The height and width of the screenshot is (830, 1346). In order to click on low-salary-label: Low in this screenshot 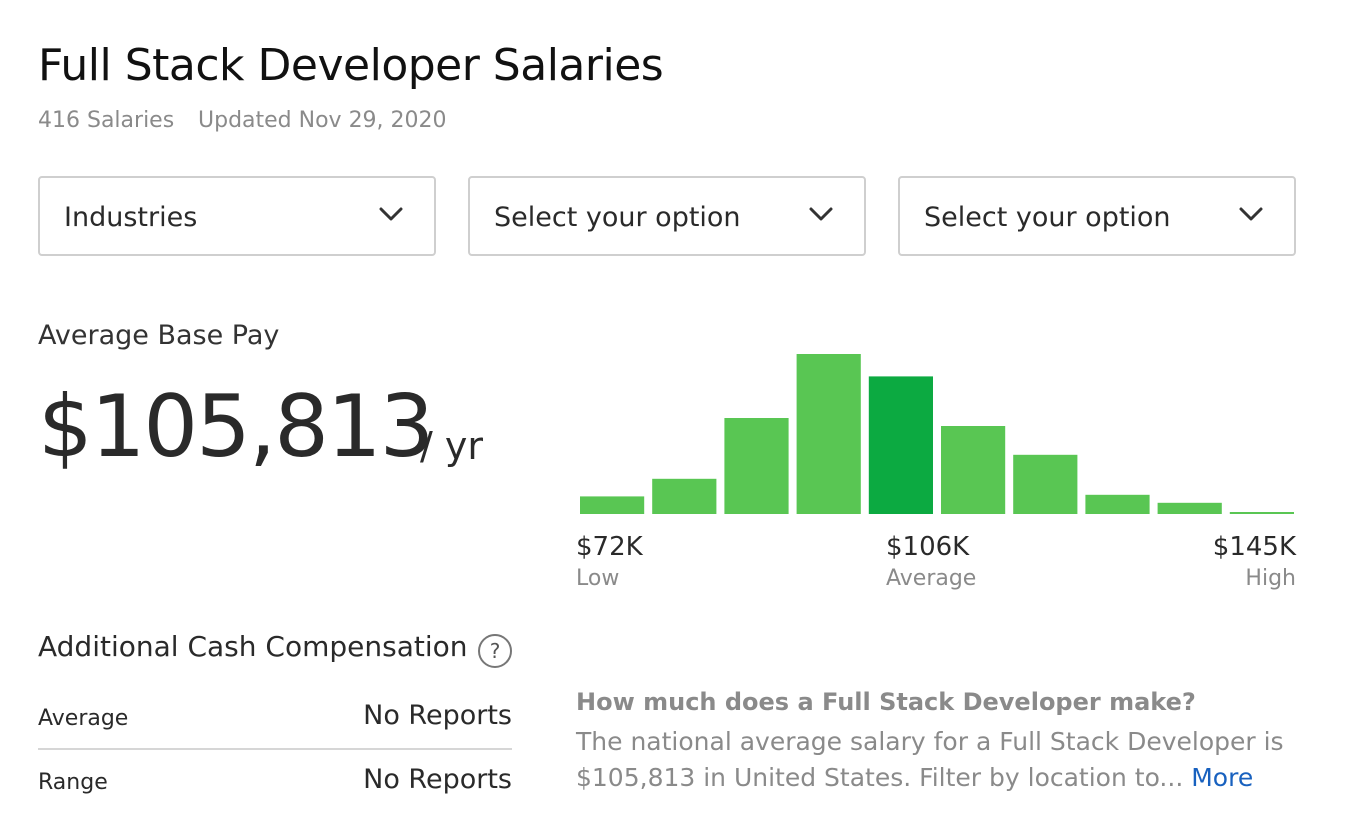, I will do `click(598, 578)`.